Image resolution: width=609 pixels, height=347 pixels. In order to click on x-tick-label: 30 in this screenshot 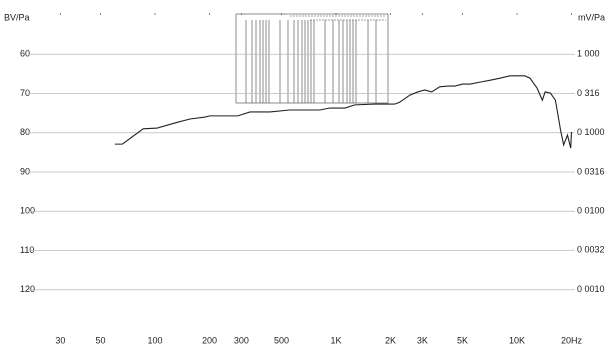, I will do `click(60, 340)`.